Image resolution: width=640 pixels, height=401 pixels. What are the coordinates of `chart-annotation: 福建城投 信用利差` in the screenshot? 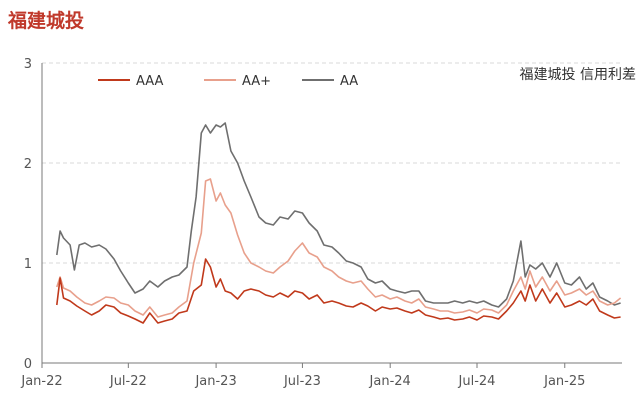 It's located at (578, 75).